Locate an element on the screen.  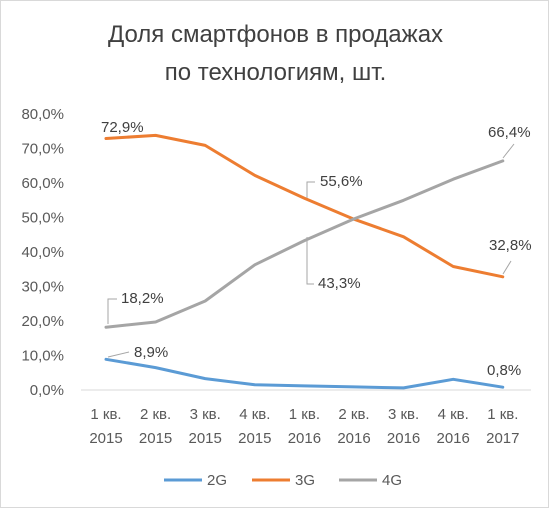
x-tick-label-8-quarter: 1 кв. is located at coordinates (502, 414).